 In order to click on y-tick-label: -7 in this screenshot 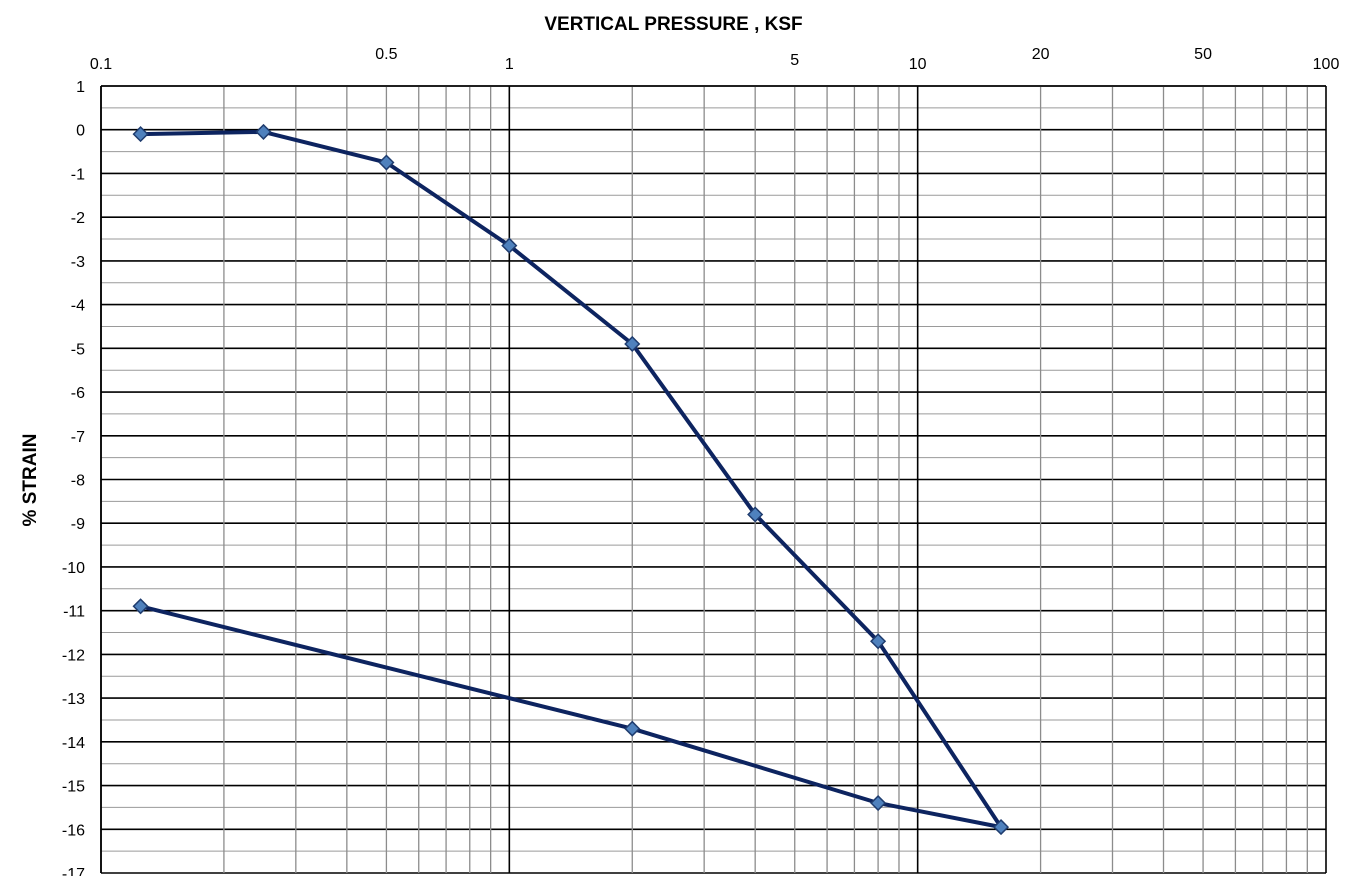, I will do `click(78, 437)`.